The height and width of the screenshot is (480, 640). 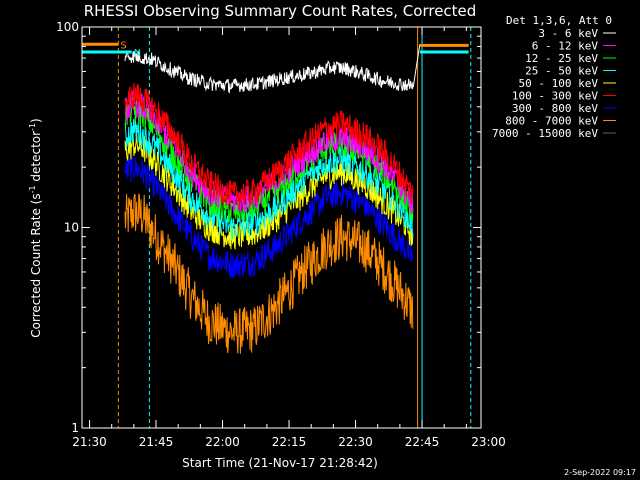 I want to click on x-tick-label-0: 21:30, so click(x=89, y=442).